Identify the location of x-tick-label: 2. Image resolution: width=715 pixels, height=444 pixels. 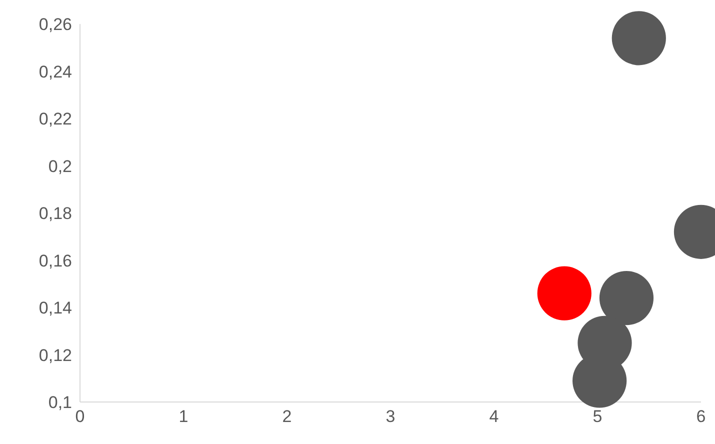
(287, 416).